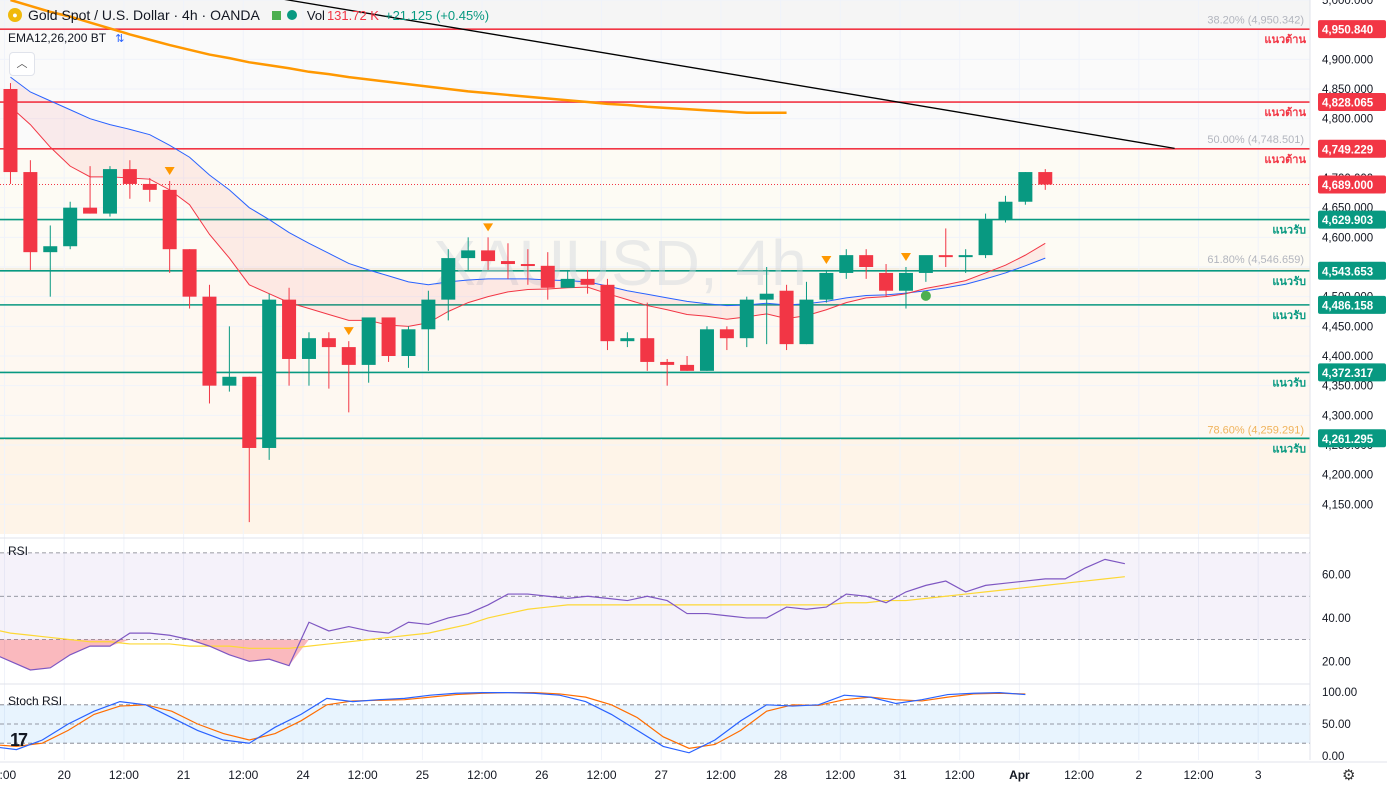 This screenshot has width=1387, height=797. What do you see at coordinates (57, 38) in the screenshot?
I see `ema-indicator-label: EMA12,26,200 BT` at bounding box center [57, 38].